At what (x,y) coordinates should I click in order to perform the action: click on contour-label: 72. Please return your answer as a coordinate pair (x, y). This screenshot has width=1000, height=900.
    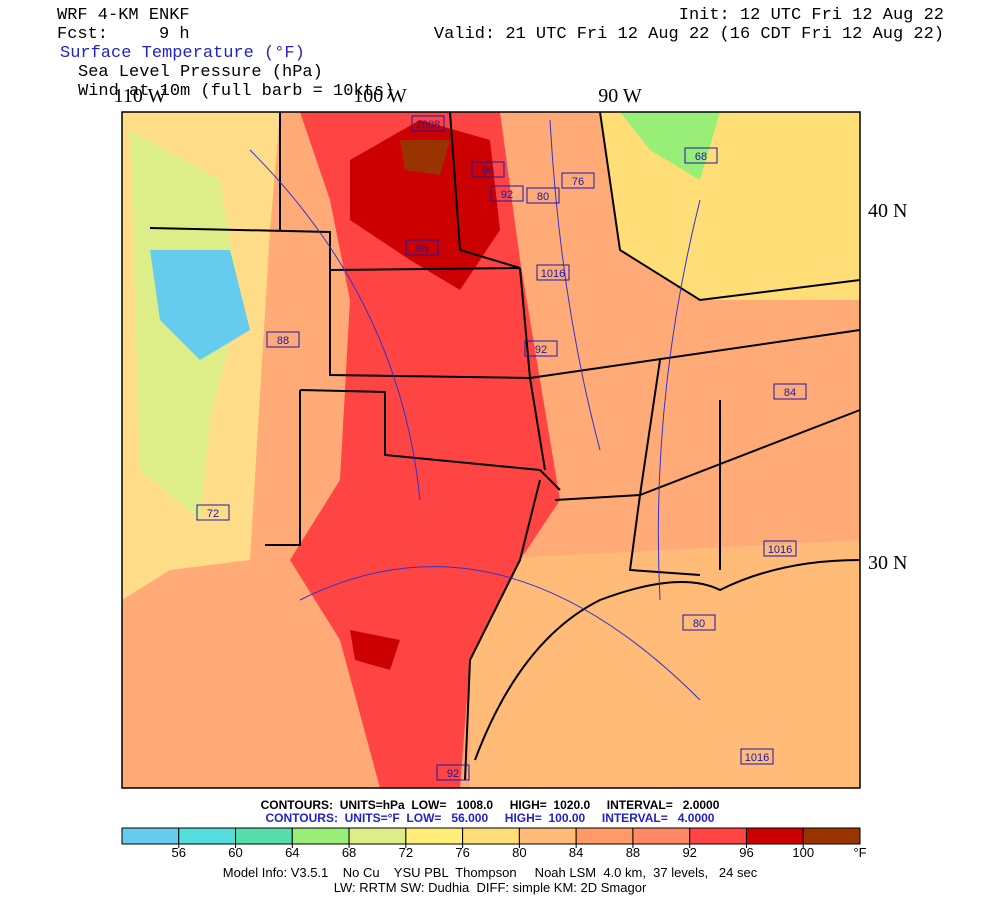
    Looking at the image, I should click on (213, 514).